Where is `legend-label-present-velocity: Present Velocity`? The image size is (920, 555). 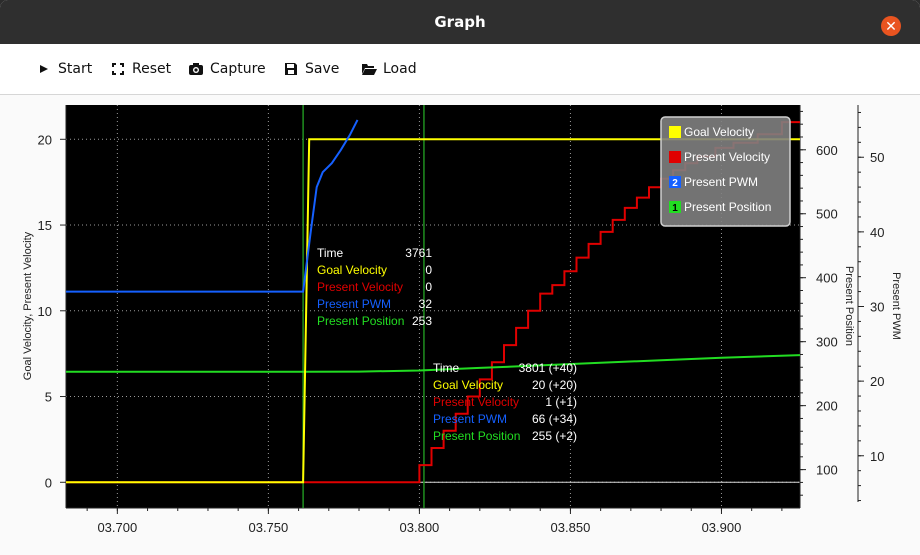 legend-label-present-velocity: Present Velocity is located at coordinates (727, 157).